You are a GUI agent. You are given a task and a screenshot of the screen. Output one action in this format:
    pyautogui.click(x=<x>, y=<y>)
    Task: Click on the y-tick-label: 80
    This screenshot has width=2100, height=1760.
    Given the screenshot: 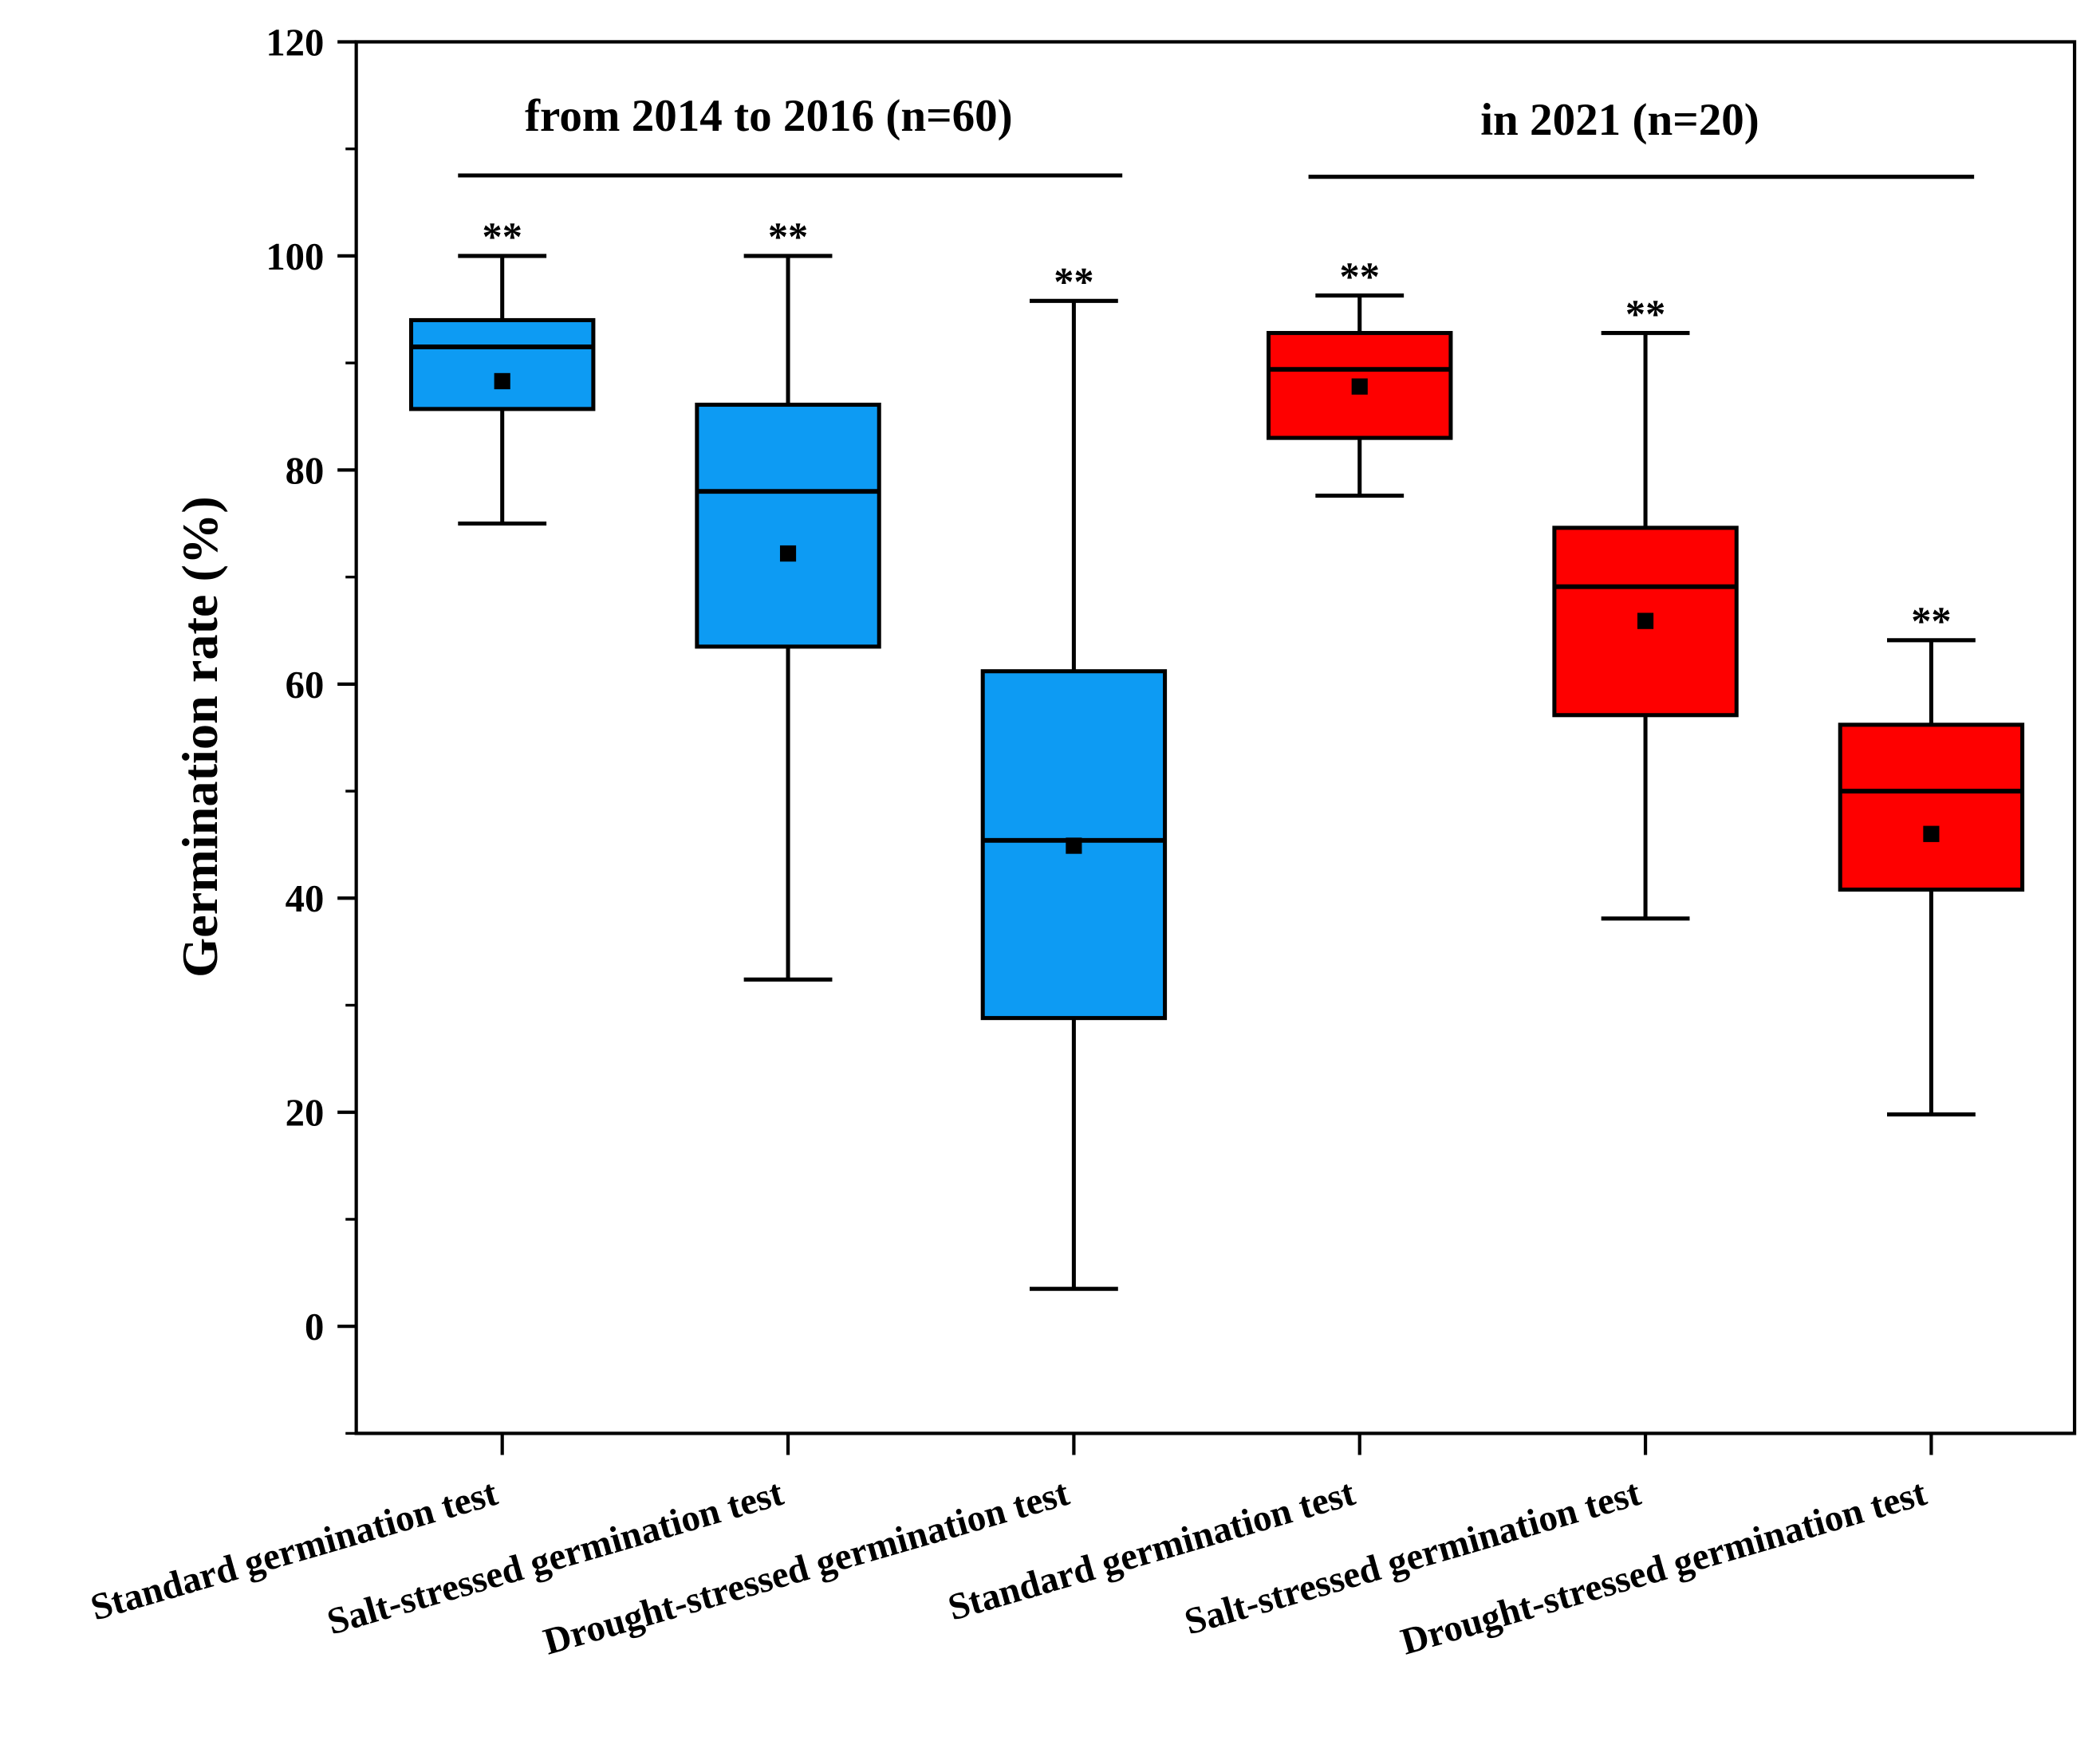 What is the action you would take?
    pyautogui.click(x=305, y=470)
    